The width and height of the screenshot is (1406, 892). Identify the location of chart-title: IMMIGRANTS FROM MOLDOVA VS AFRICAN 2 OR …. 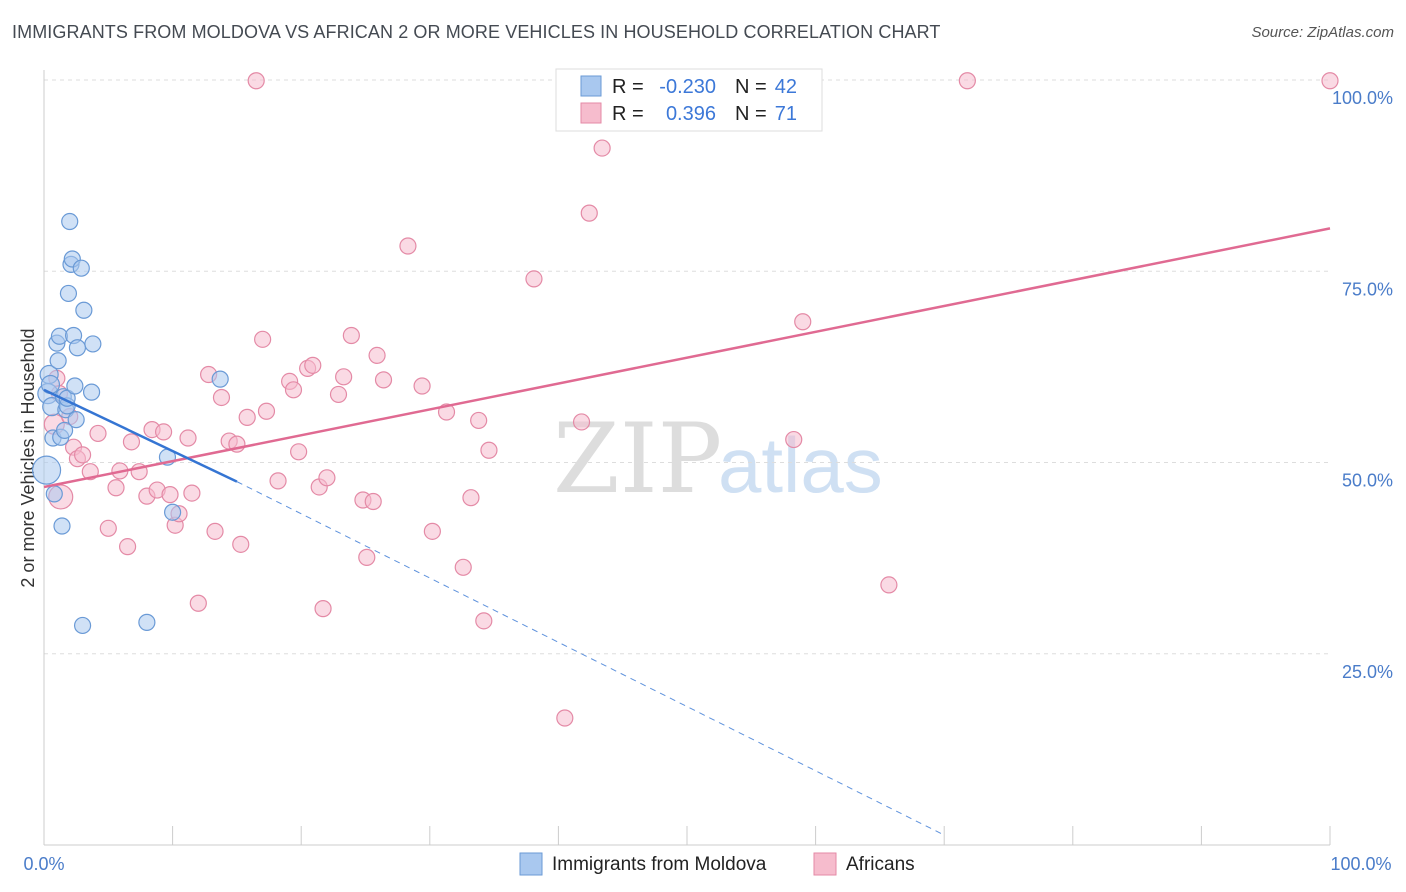
(476, 32).